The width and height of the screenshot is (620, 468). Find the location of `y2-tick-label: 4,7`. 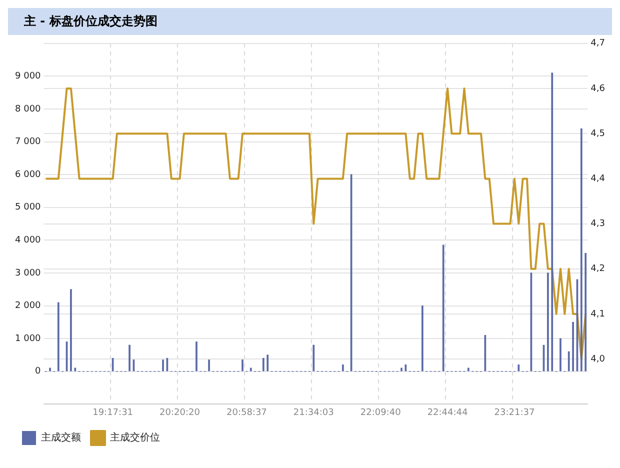

y2-tick-label: 4,7 is located at coordinates (598, 43).